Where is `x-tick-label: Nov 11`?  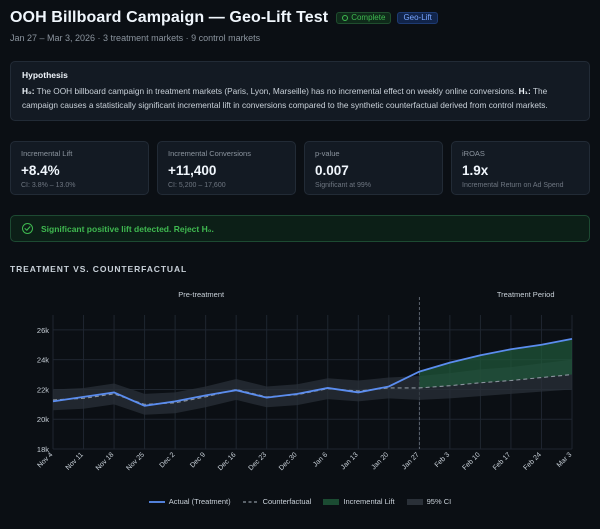
x-tick-label: Nov 11 is located at coordinates (75, 461).